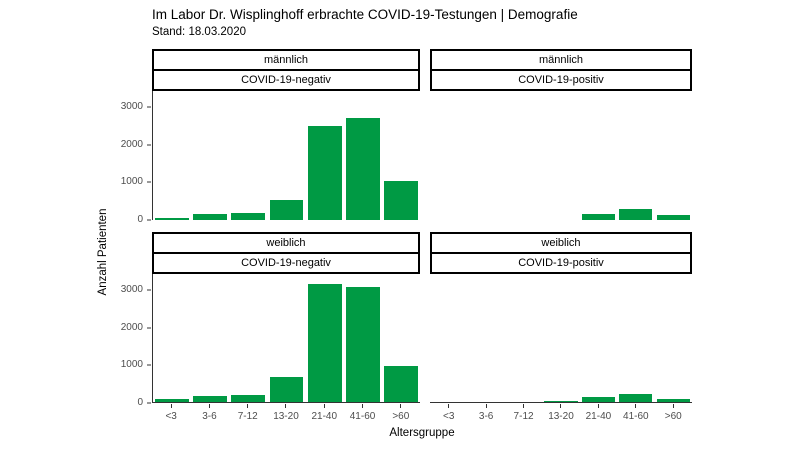 This screenshot has height=450, width=800. What do you see at coordinates (131, 106) in the screenshot?
I see `y-tick-label: 3000` at bounding box center [131, 106].